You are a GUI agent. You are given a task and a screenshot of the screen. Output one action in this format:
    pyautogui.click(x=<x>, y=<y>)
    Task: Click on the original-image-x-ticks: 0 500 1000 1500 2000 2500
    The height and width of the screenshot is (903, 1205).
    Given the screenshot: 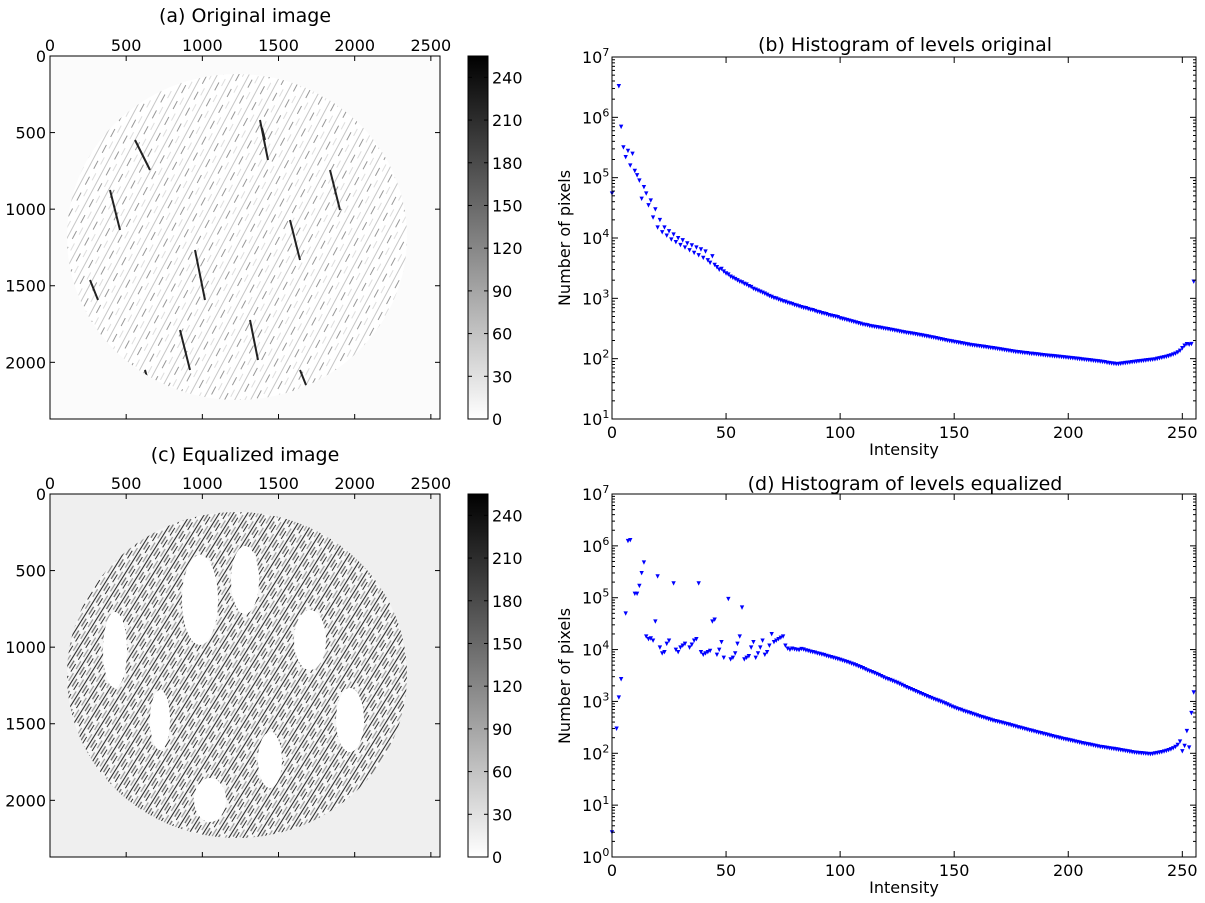 What is the action you would take?
    pyautogui.click(x=248, y=227)
    